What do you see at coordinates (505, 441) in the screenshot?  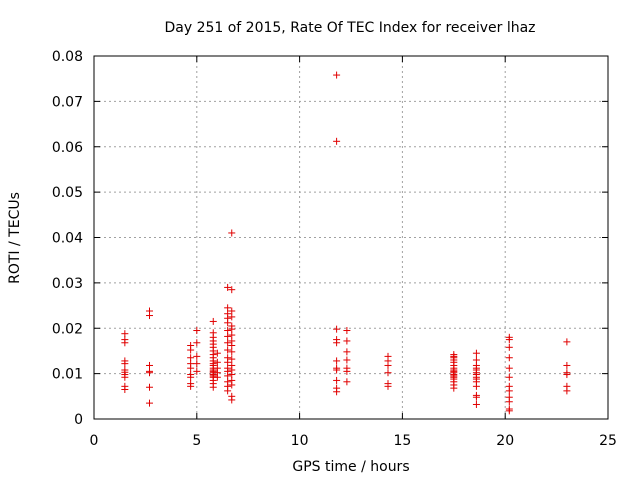 I see `x-tick-label: 20` at bounding box center [505, 441].